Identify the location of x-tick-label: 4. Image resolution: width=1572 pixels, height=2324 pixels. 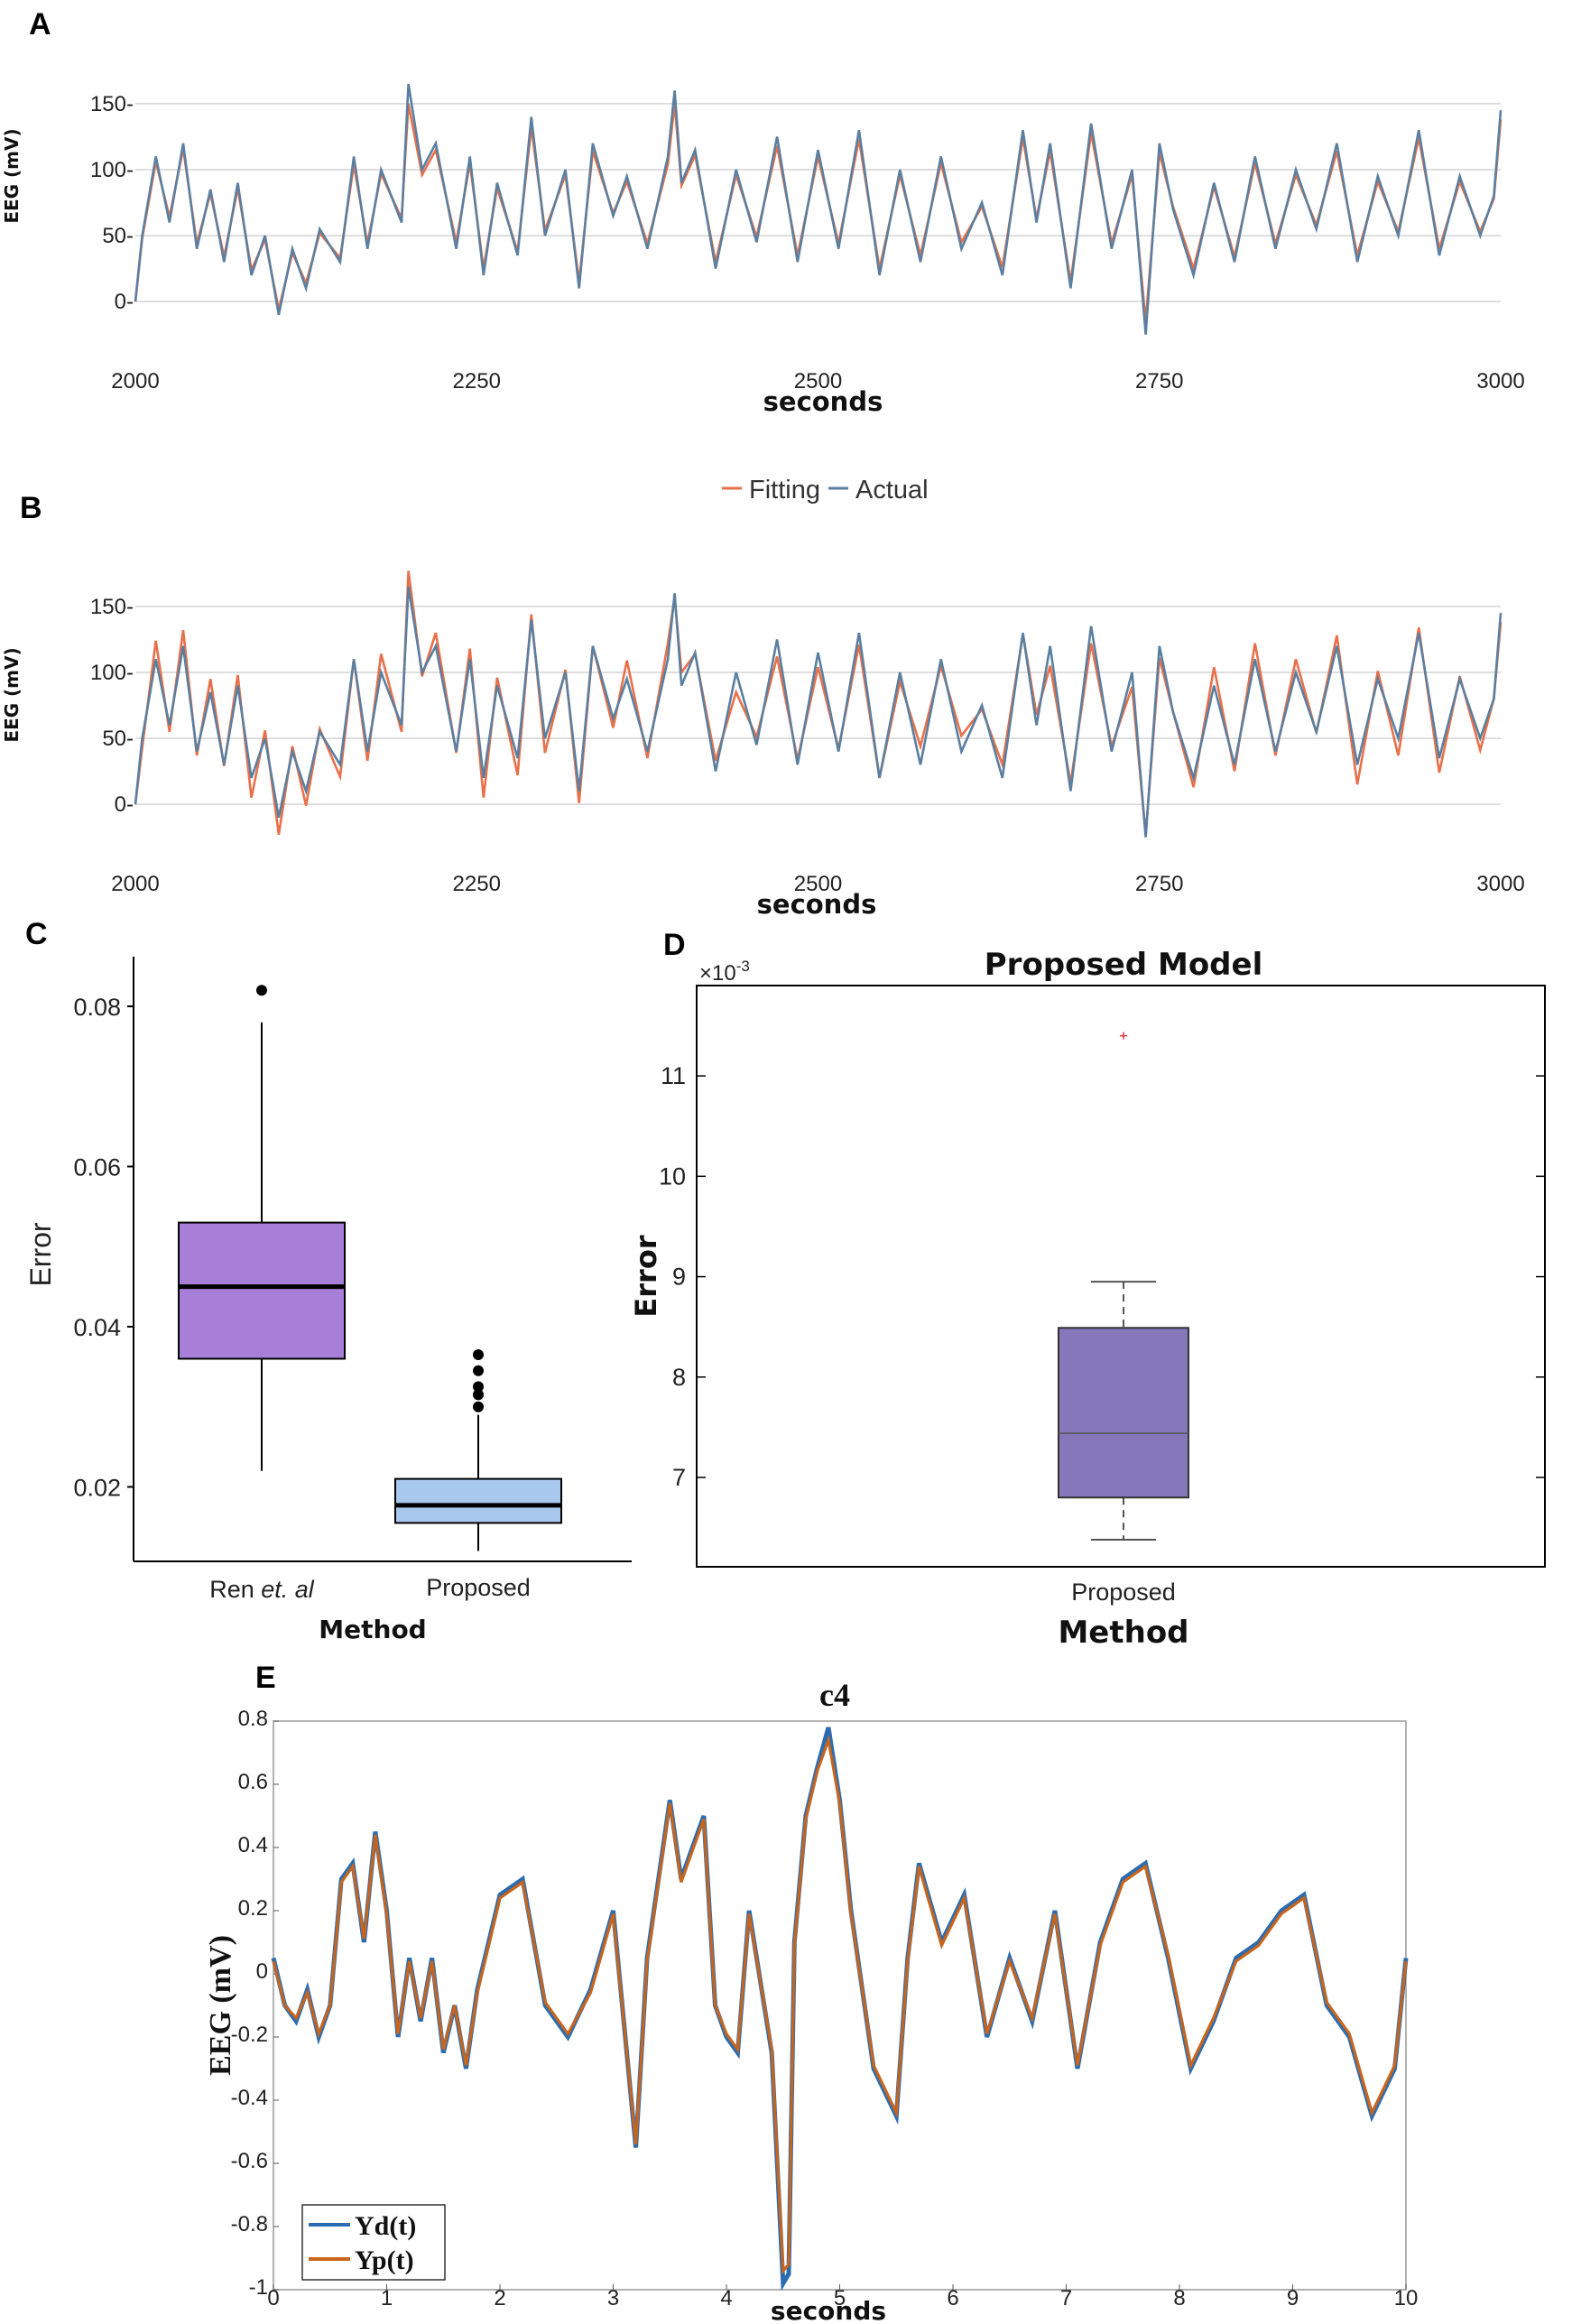
(726, 2298).